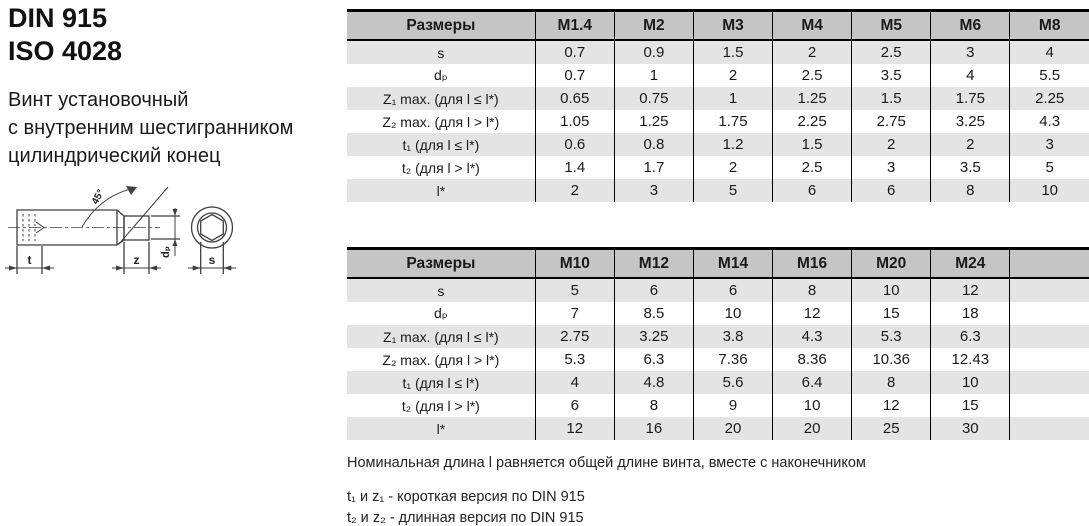 The image size is (1089, 526). What do you see at coordinates (718, 336) in the screenshot?
I see `table-row: Z₁ max. (для l ≤ l*) 2.75 3.25 3.8 4.3 5.3 6.3` at bounding box center [718, 336].